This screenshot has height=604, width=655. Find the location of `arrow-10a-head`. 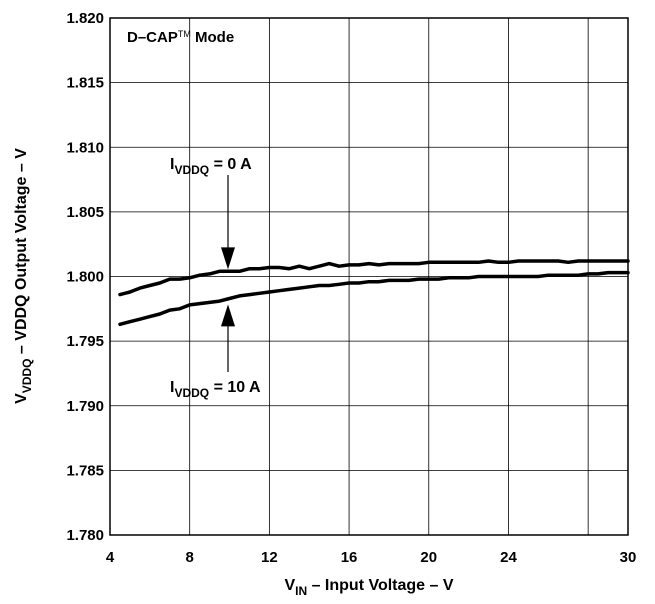

arrow-10a-head is located at coordinates (228, 315).